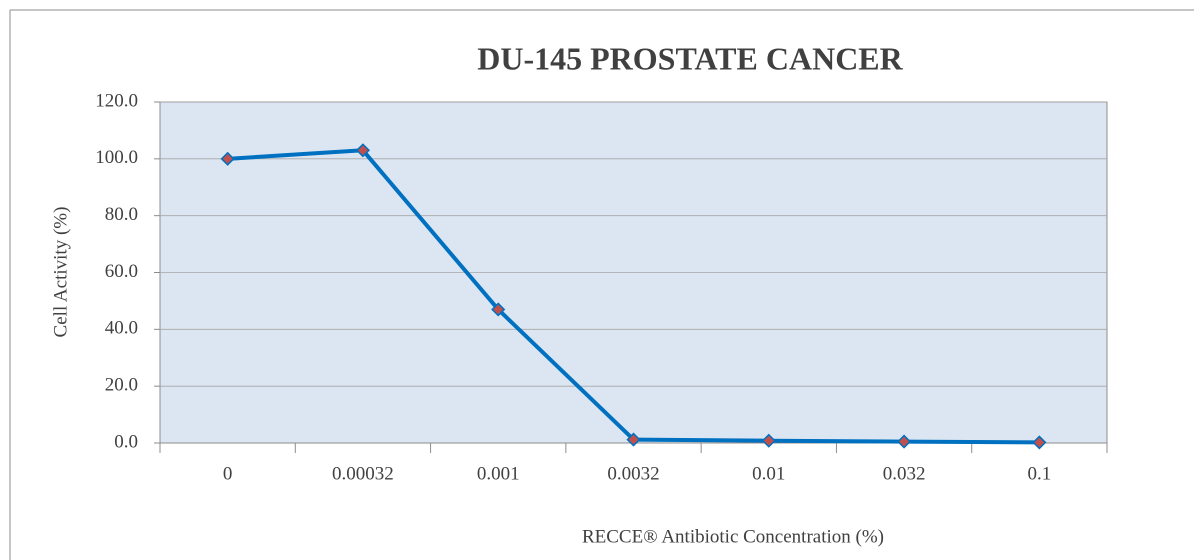  I want to click on x-tick-label: 0.0032, so click(633, 473).